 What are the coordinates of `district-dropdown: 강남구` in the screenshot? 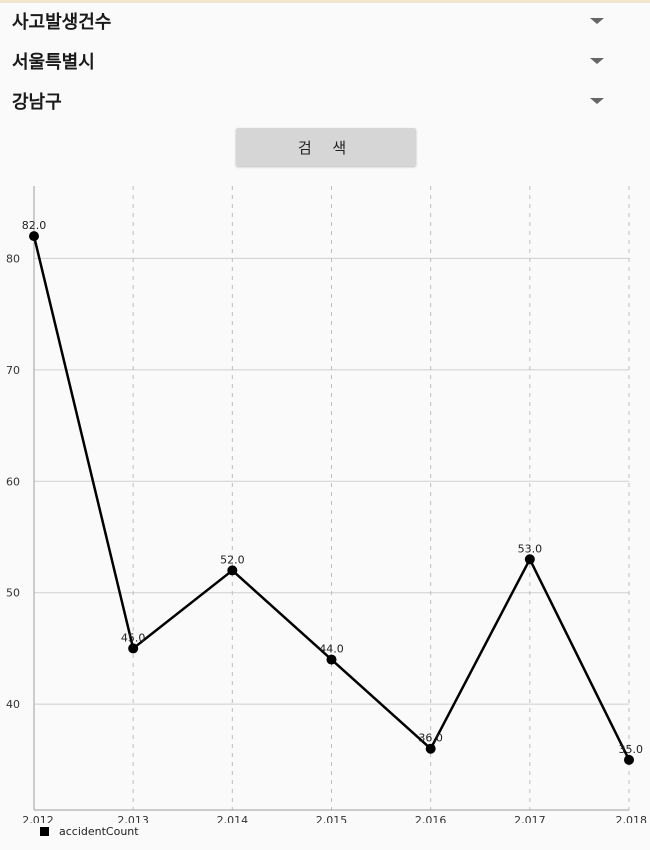 It's located at (310, 101).